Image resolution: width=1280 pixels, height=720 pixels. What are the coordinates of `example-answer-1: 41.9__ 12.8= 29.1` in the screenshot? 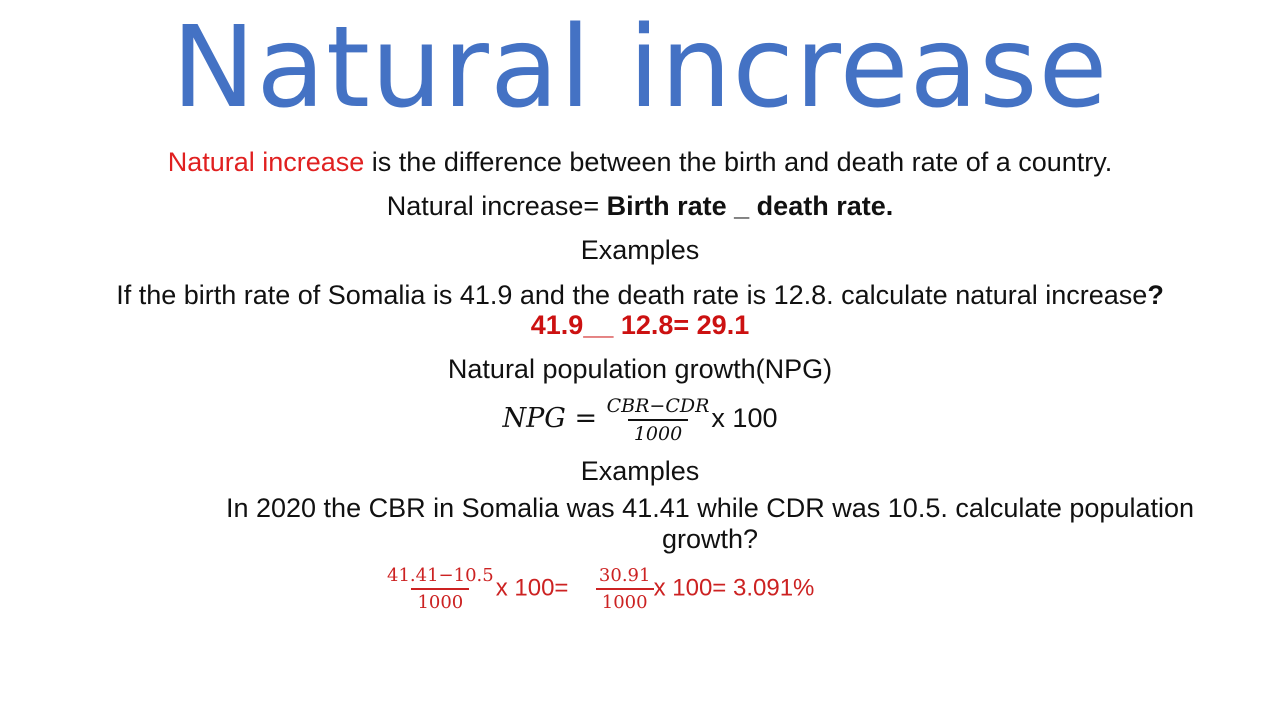 It's located at (640, 325).